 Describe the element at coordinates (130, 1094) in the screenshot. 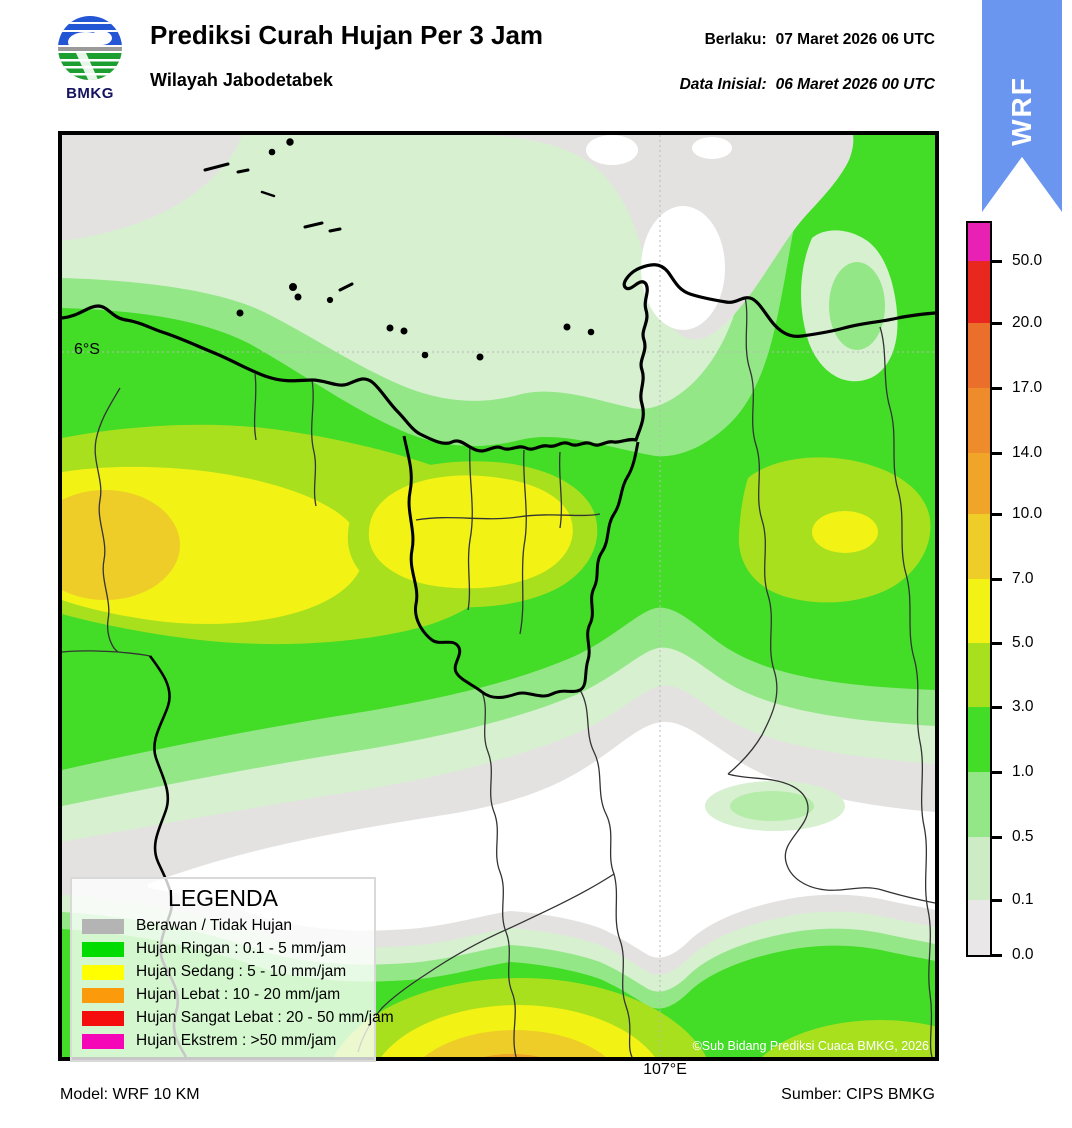

I see `model-info: Model: WRF 10 KM` at that location.